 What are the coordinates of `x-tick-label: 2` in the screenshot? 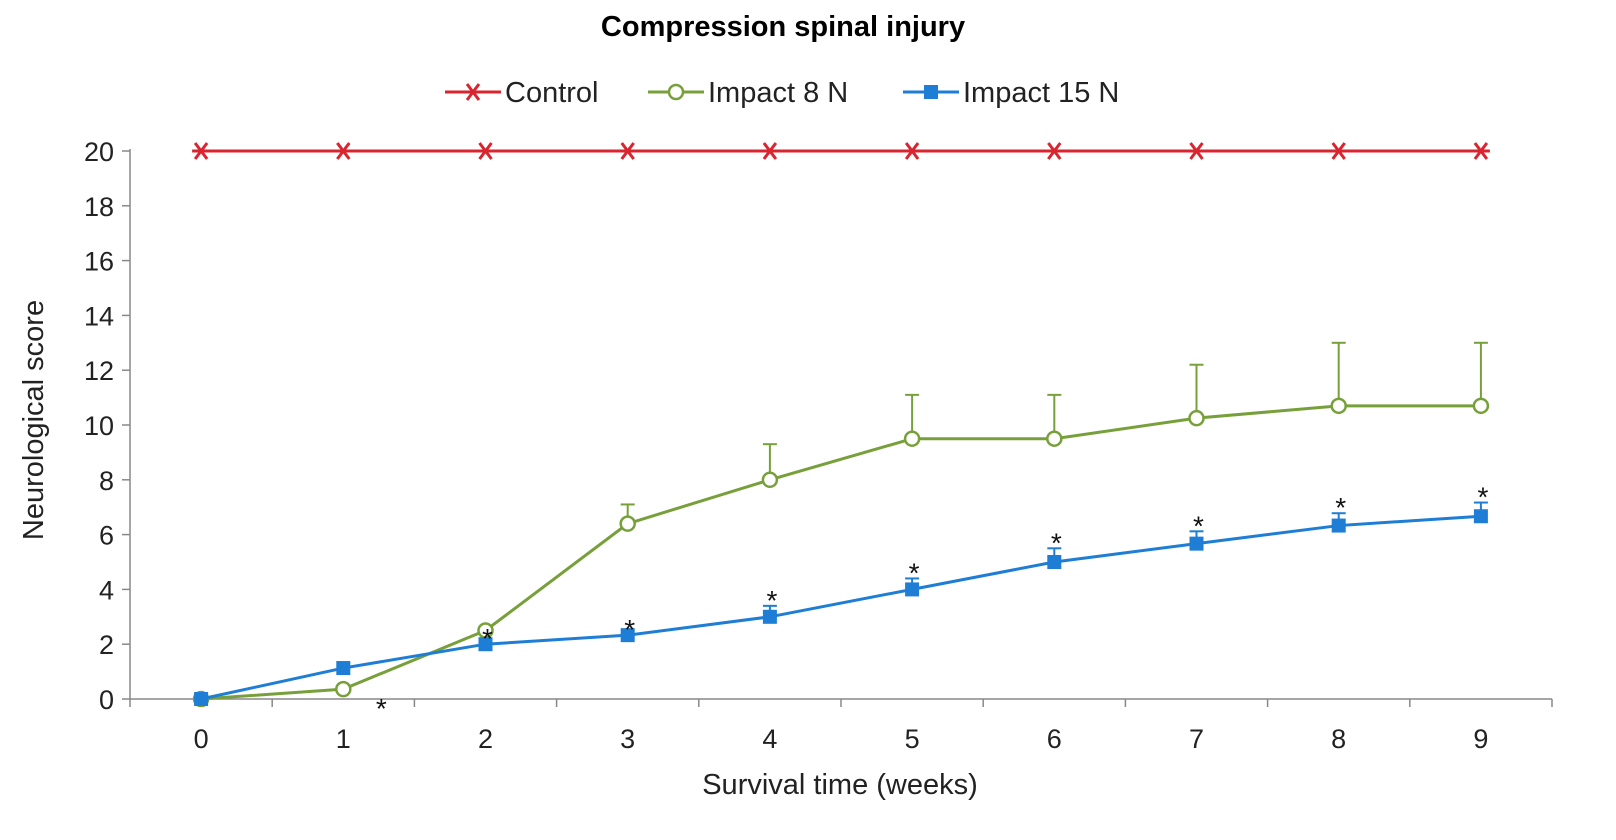 It's located at (485, 739).